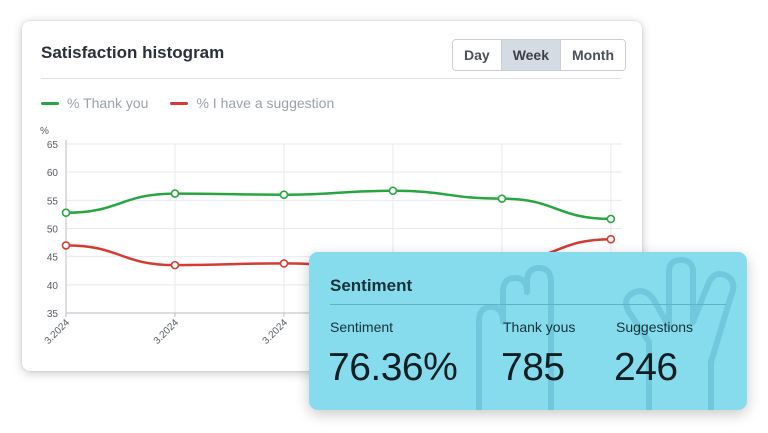  Describe the element at coordinates (53, 173) in the screenshot. I see `y-tick-label: 60` at that location.